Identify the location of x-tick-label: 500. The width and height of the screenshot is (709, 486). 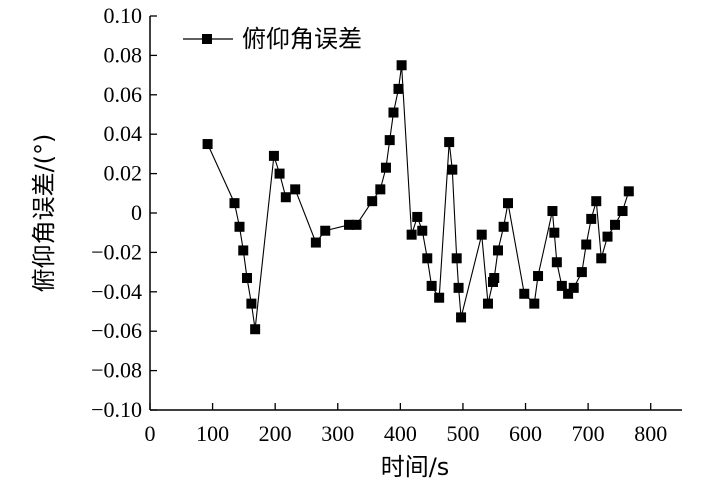
(462, 433).